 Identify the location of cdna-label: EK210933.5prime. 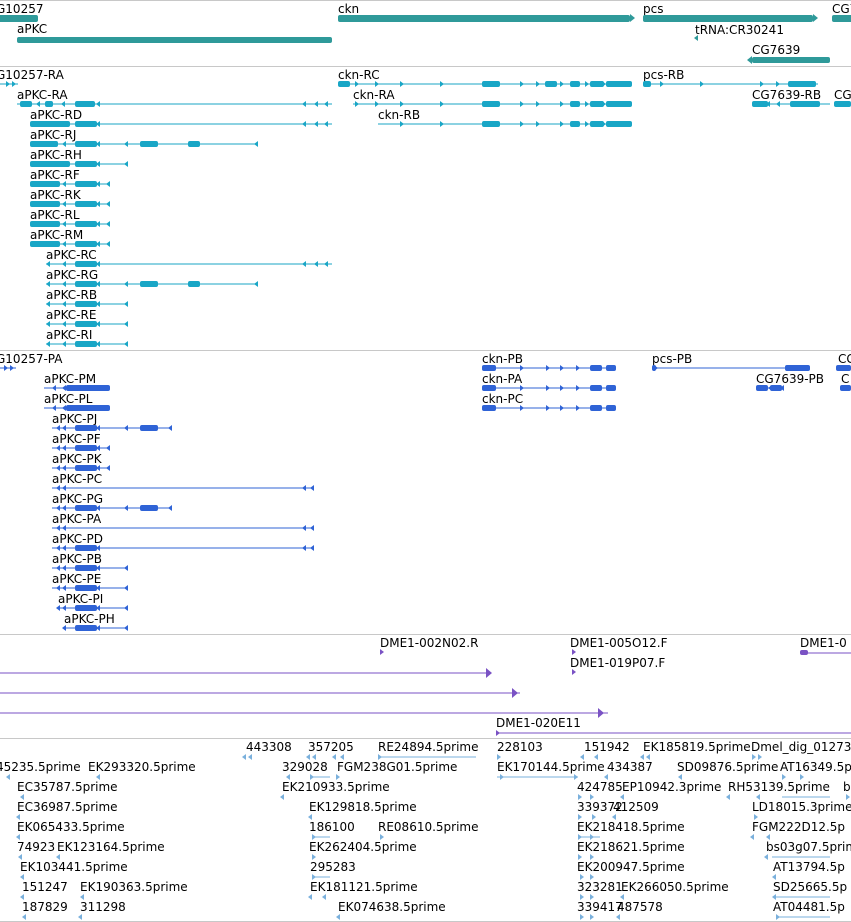
(336, 787).